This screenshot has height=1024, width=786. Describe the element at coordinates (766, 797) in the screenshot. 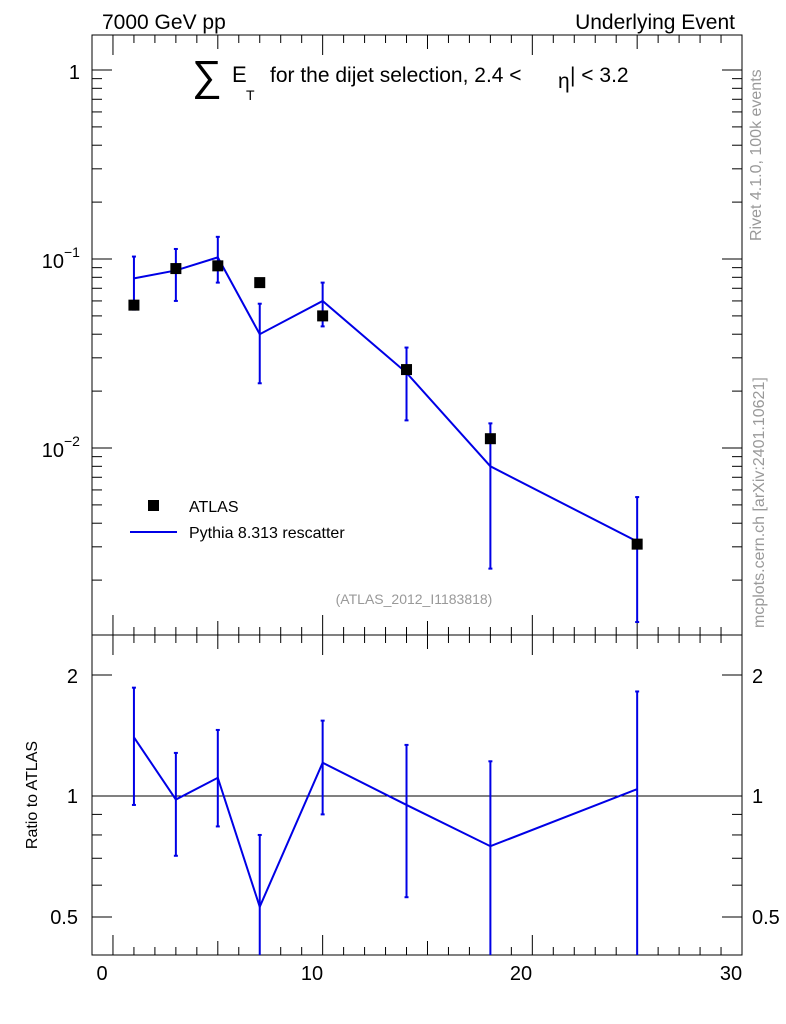

I see `ratio-y-tick-labels-right: 2 1 0.5` at that location.